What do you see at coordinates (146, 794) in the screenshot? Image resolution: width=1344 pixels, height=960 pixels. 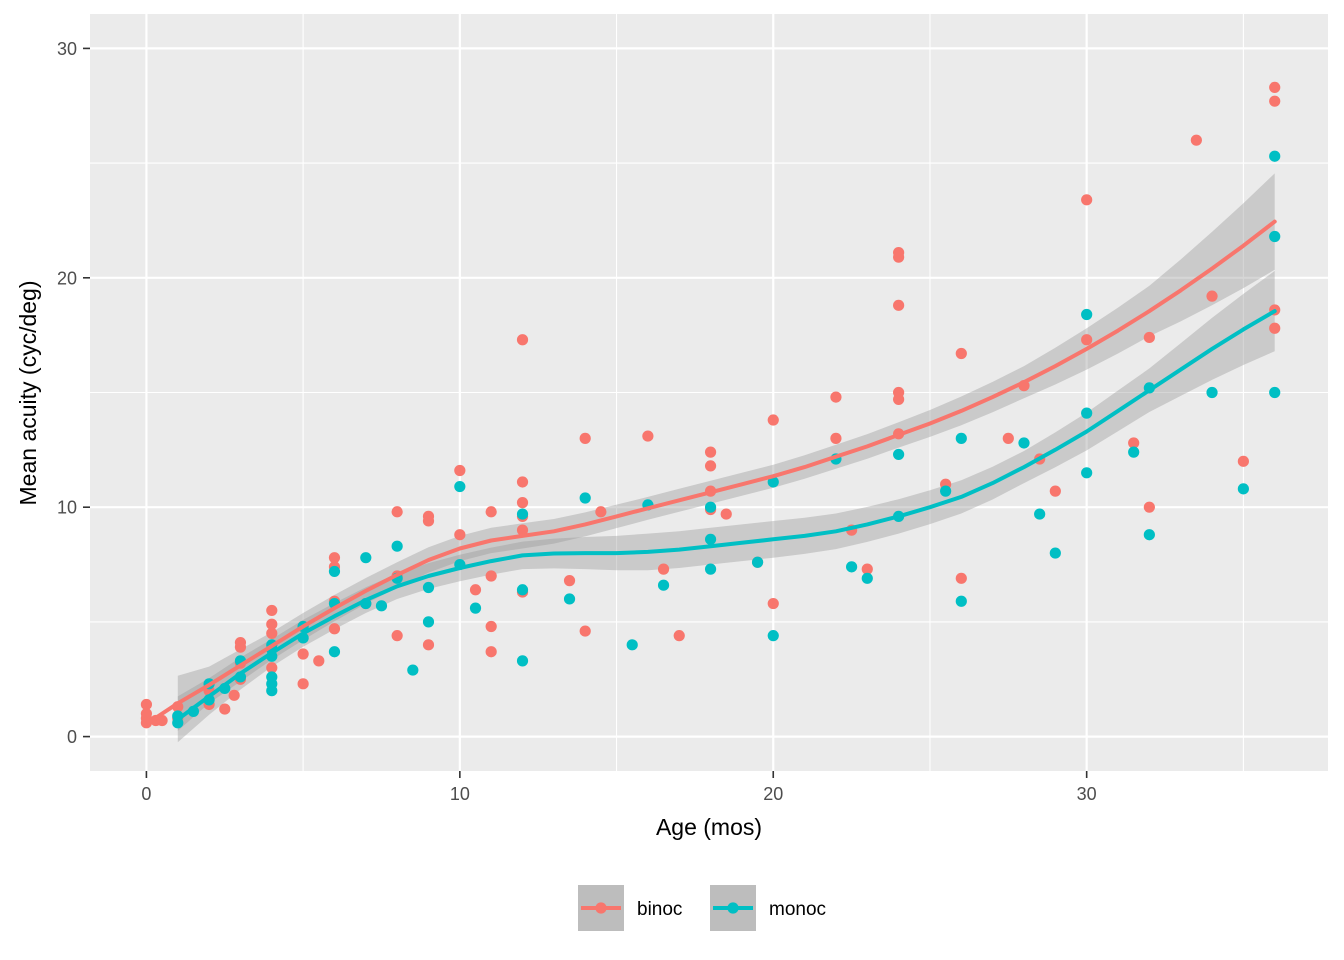 I see `x-tick-label: 0` at bounding box center [146, 794].